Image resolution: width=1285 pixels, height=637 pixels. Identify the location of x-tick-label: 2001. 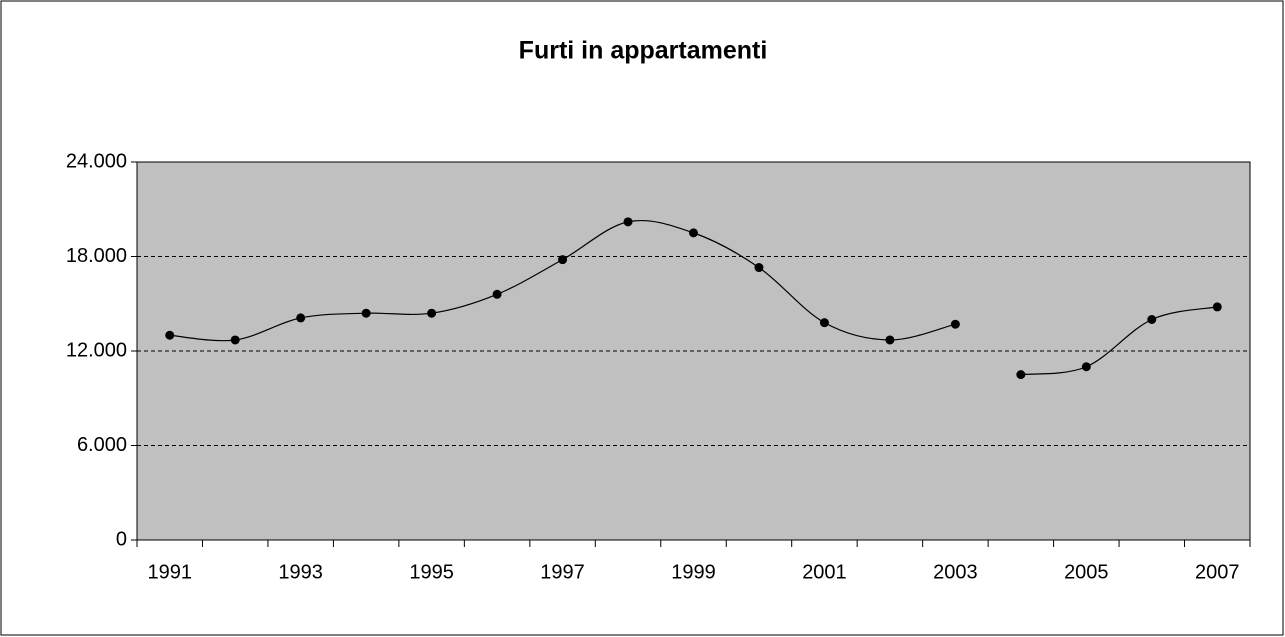
(824, 572).